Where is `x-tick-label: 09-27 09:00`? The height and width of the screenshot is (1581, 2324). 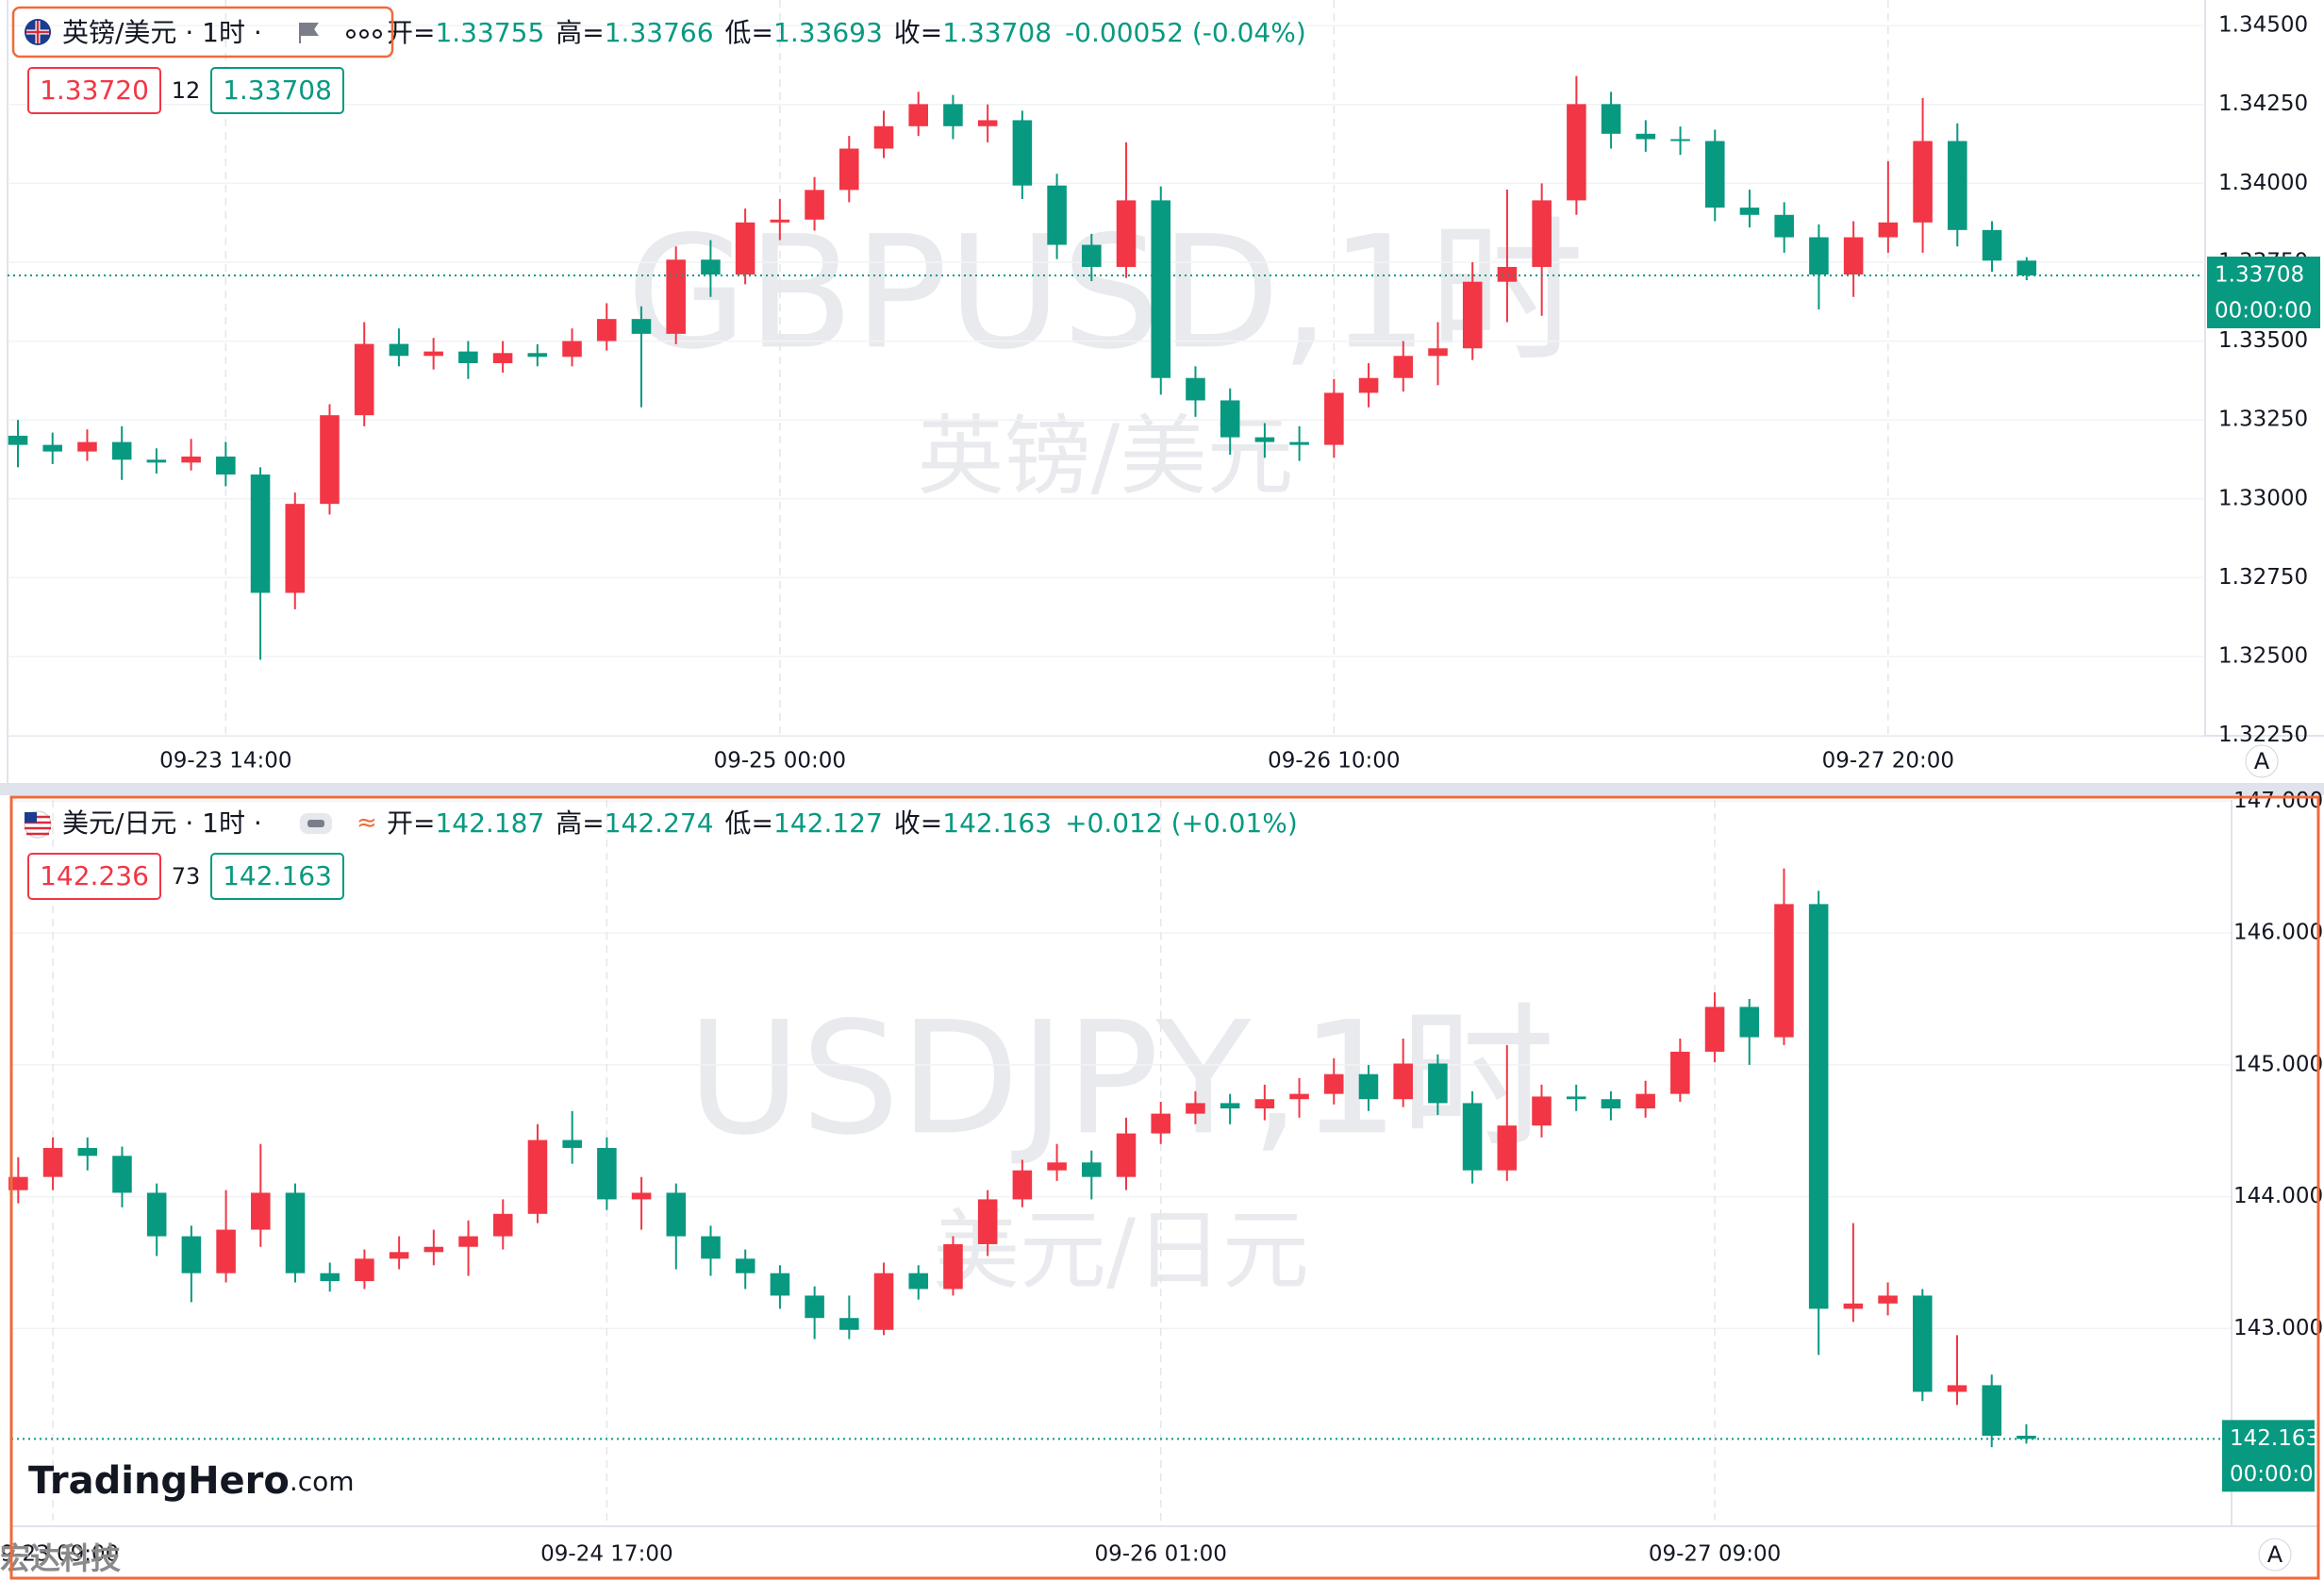 x-tick-label: 09-27 09:00 is located at coordinates (1715, 1554).